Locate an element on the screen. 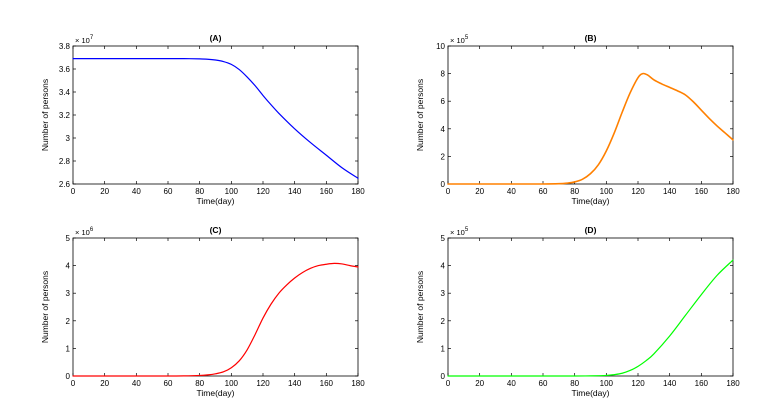  y-multiplier: × 10⁷ is located at coordinates (84, 40).